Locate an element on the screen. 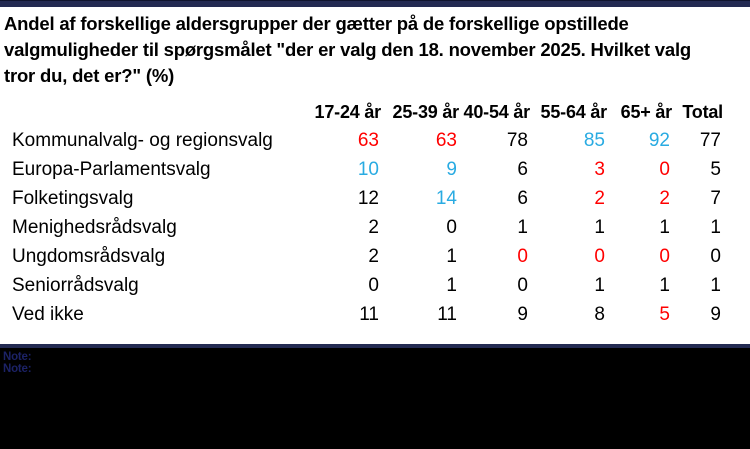  value-cell: 12 is located at coordinates (368, 198).